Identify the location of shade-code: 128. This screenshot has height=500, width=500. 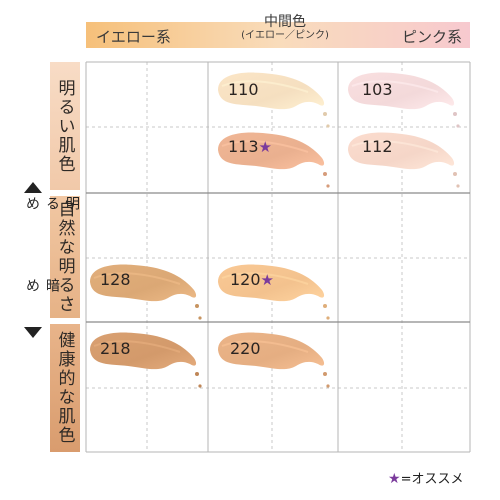
(115, 279).